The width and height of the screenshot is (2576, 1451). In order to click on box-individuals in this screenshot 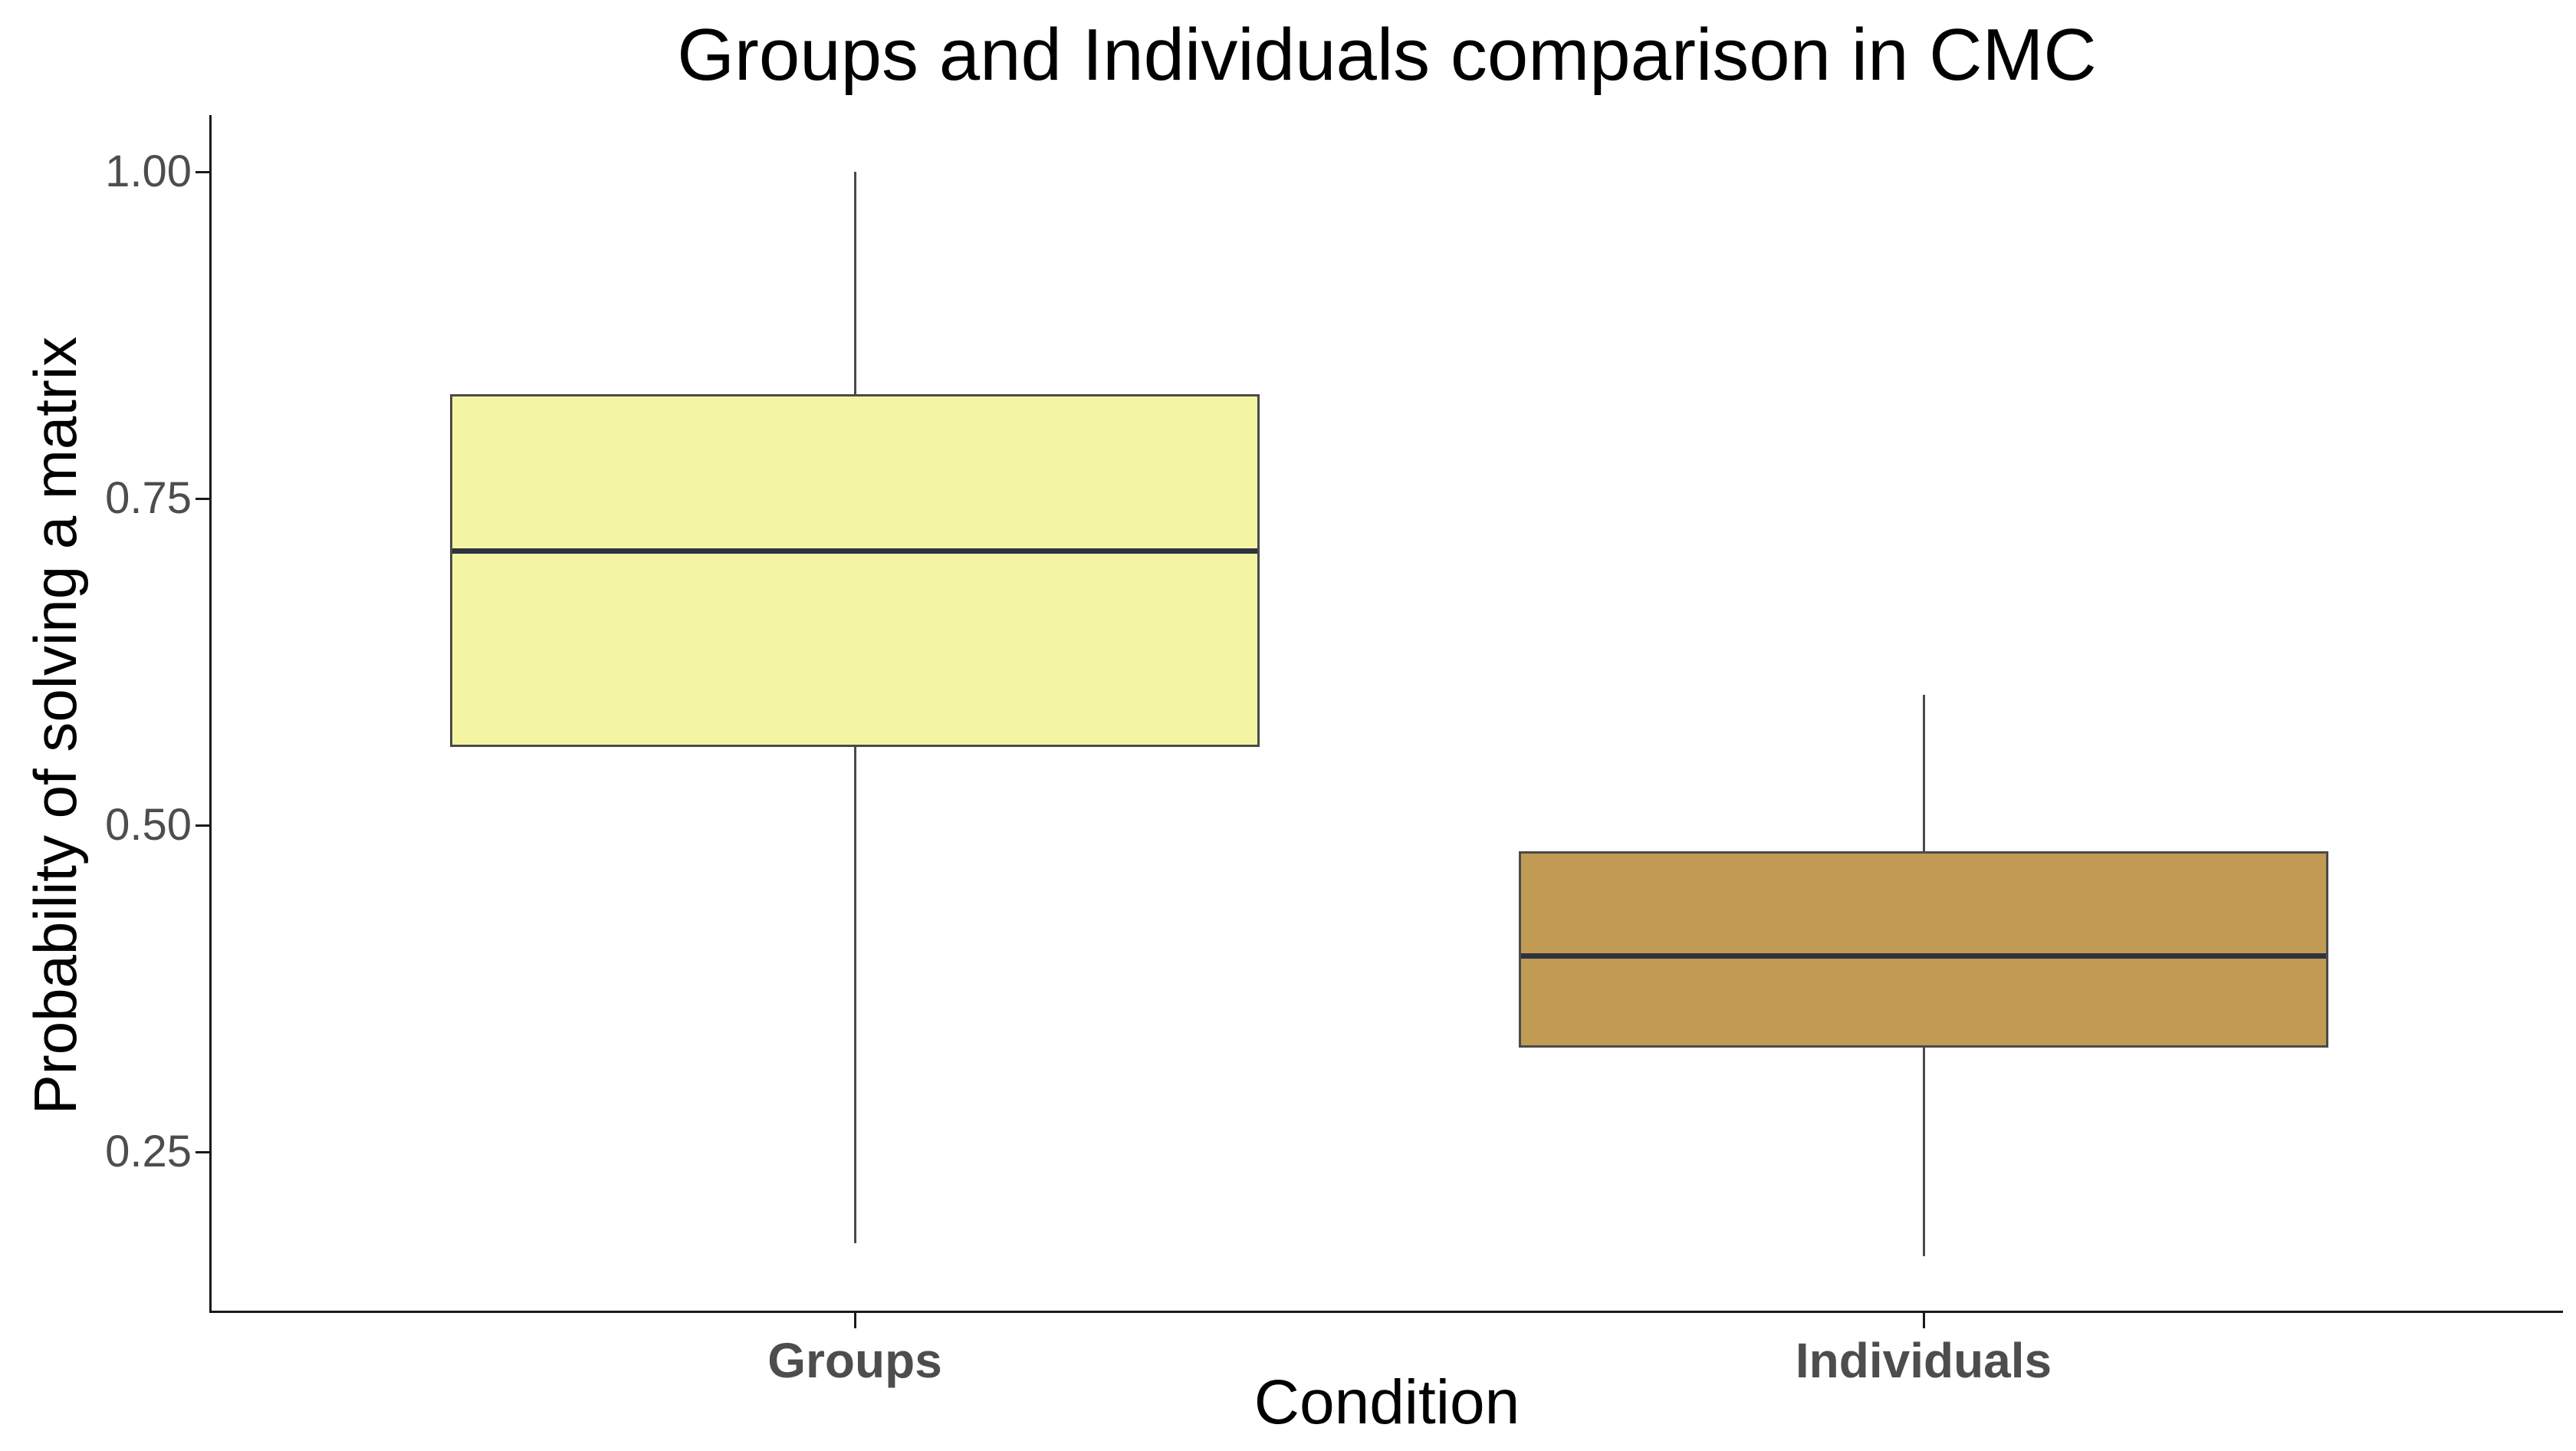, I will do `click(1924, 950)`.